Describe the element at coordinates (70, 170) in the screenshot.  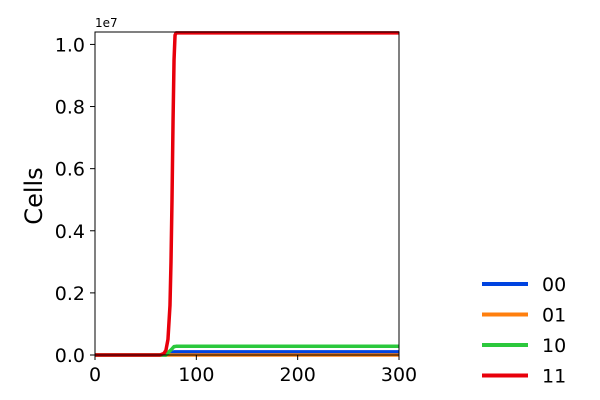
I see `y-tick-label: 0.6` at that location.